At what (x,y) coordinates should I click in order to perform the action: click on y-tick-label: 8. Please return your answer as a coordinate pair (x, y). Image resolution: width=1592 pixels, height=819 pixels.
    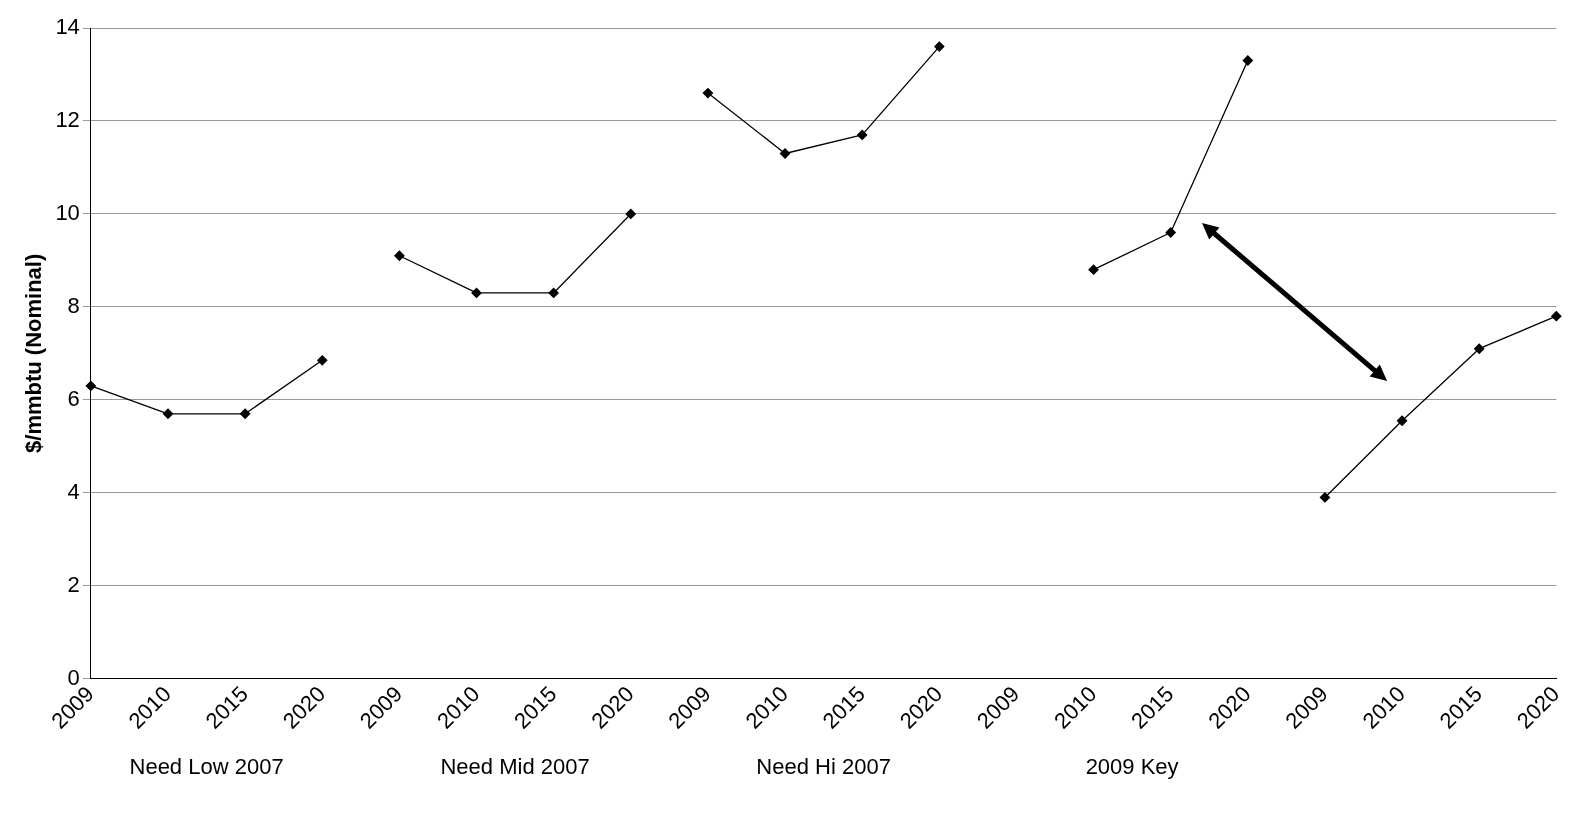
    Looking at the image, I should click on (73, 305).